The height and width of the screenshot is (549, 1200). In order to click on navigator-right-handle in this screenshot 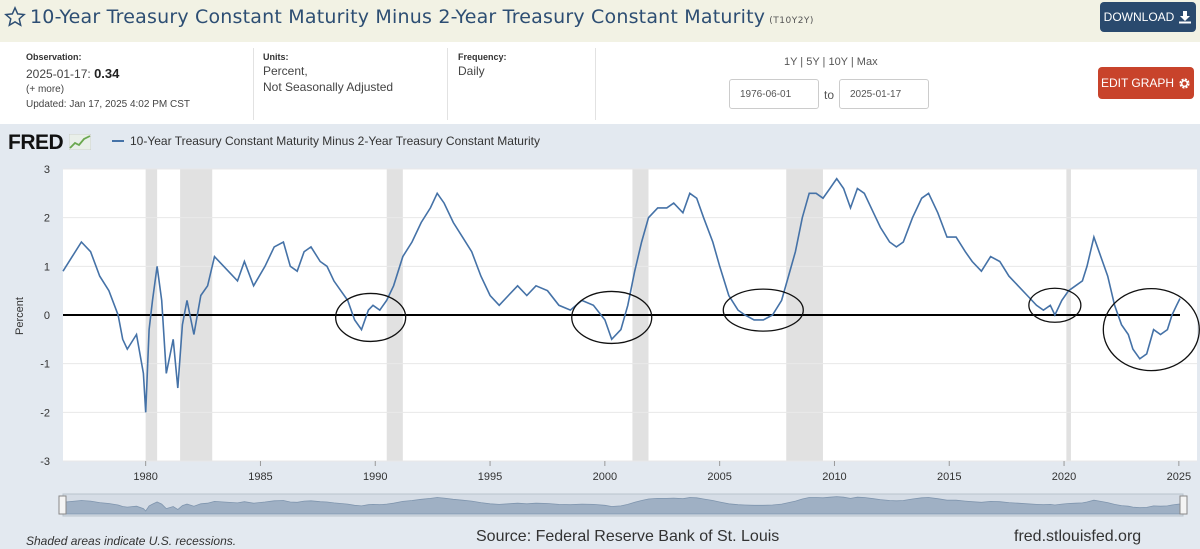, I will do `click(1183, 505)`.